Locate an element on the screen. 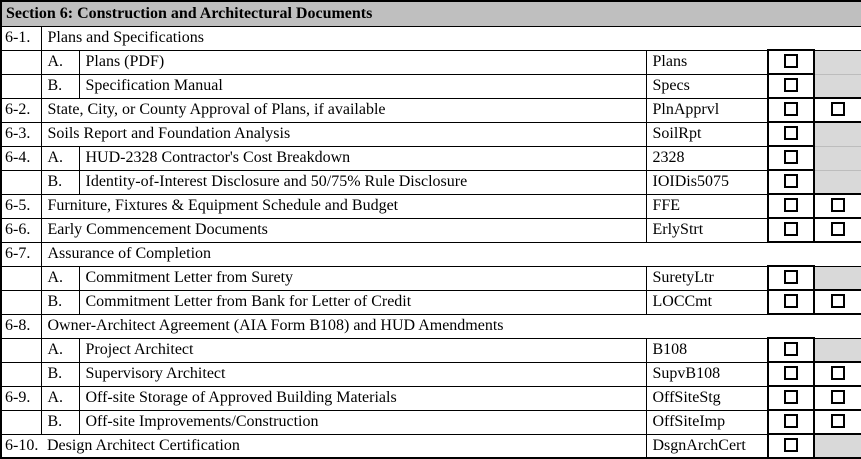 Image resolution: width=861 pixels, height=459 pixels. item-row: B. Supervisory Architect SupvB108 is located at coordinates (430, 374).